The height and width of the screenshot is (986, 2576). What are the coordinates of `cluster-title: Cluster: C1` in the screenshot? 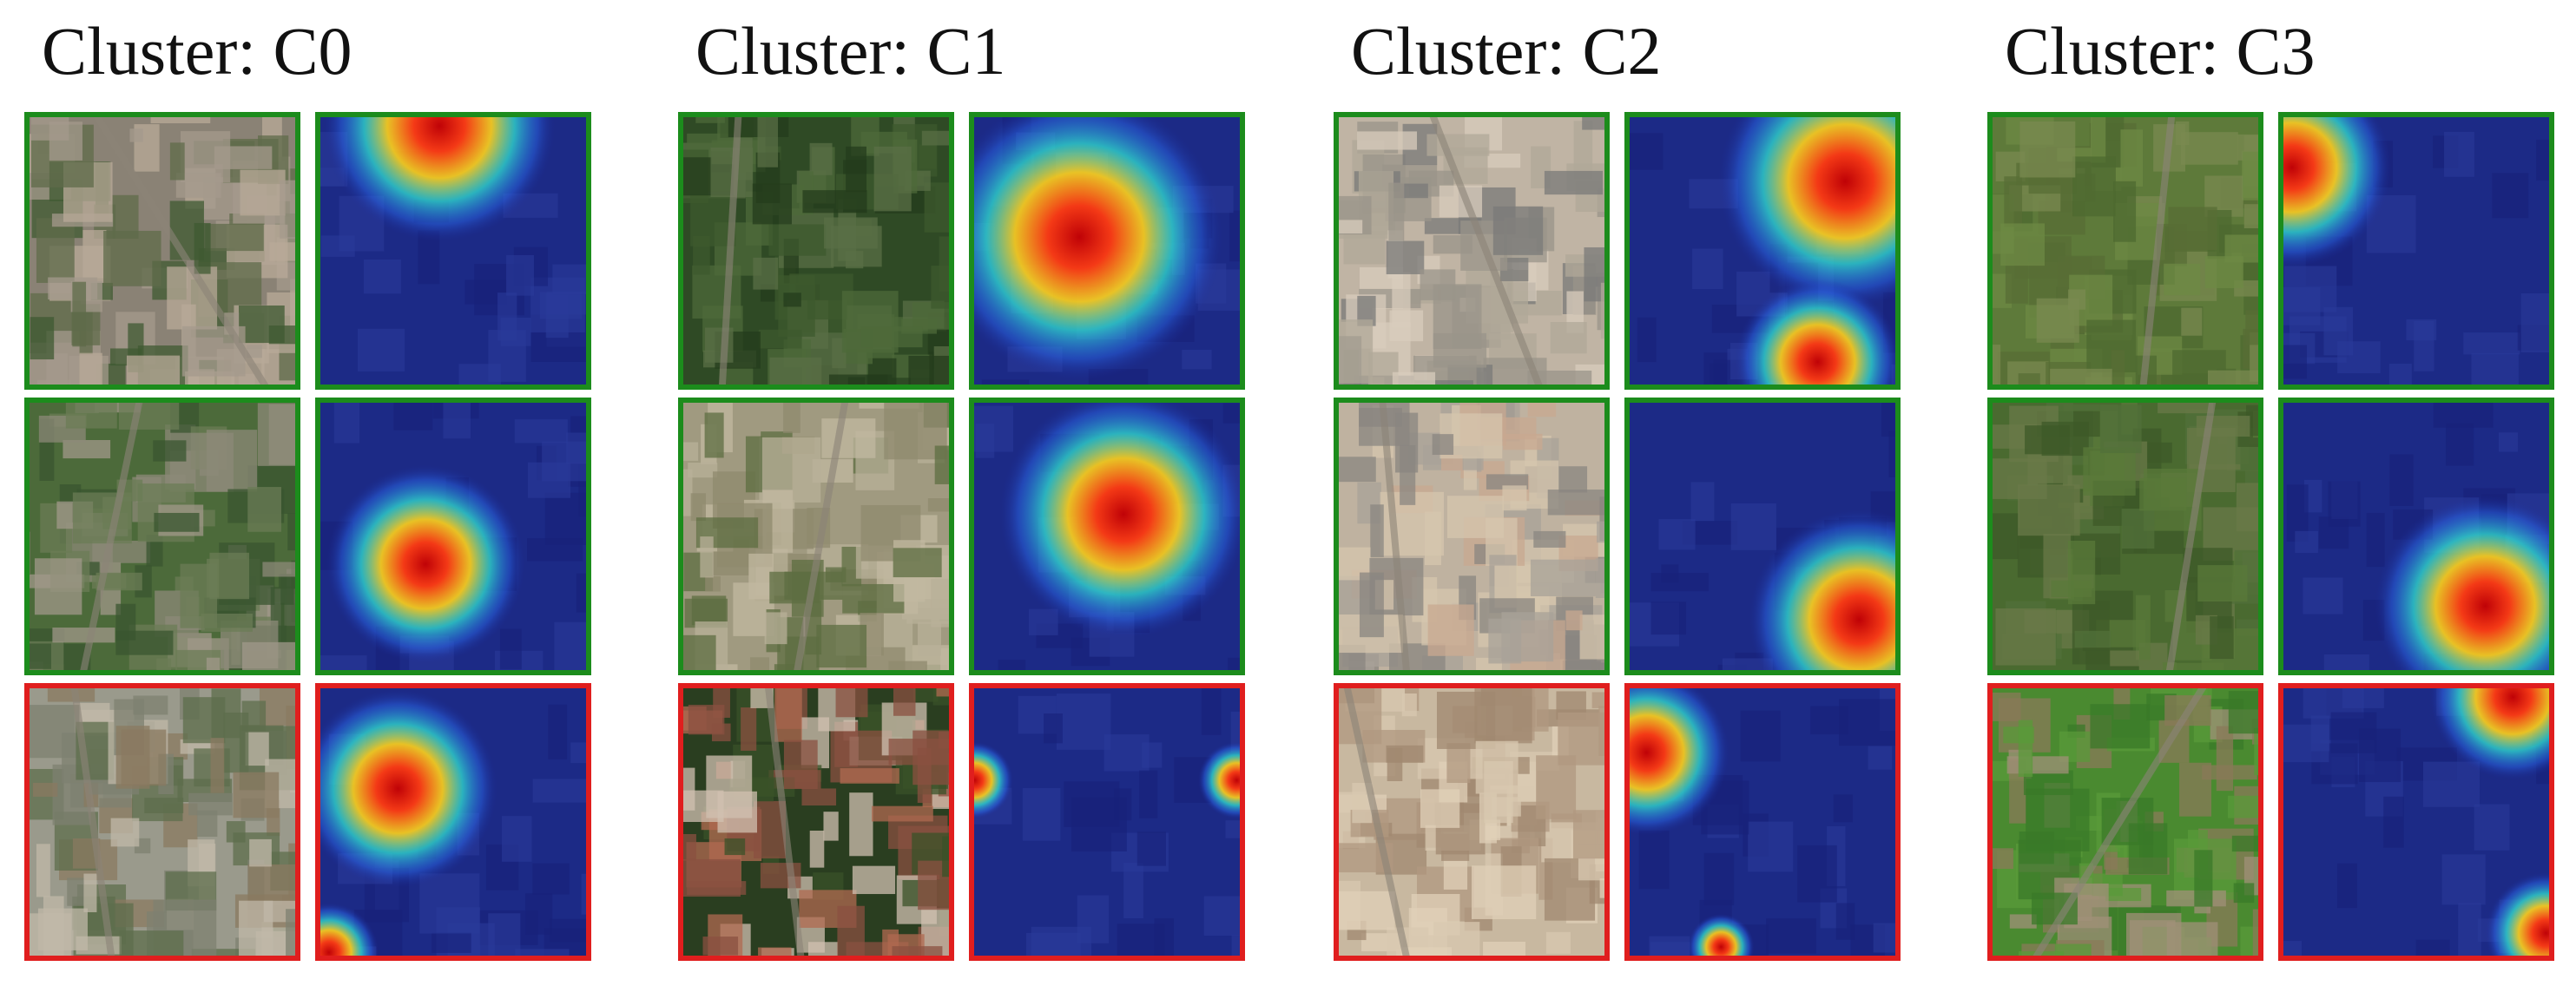 It's located at (850, 51).